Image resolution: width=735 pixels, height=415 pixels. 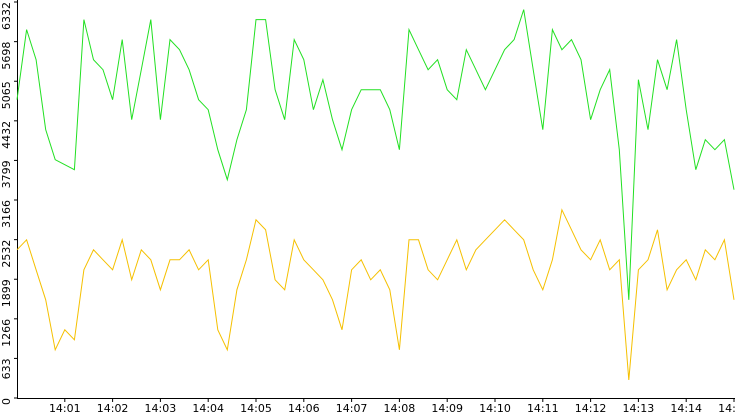 What do you see at coordinates (304, 408) in the screenshot?
I see `x-tick-label: 14:06` at bounding box center [304, 408].